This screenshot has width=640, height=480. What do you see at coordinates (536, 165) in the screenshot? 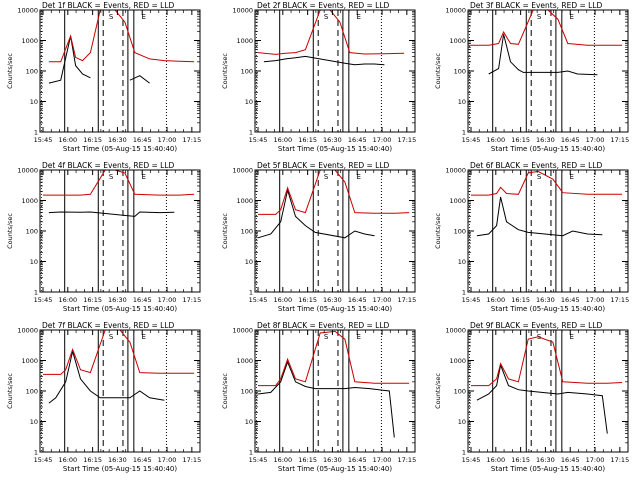
I see `panel-title: Det 6f BLACK = Events, RED = LLD` at bounding box center [536, 165].